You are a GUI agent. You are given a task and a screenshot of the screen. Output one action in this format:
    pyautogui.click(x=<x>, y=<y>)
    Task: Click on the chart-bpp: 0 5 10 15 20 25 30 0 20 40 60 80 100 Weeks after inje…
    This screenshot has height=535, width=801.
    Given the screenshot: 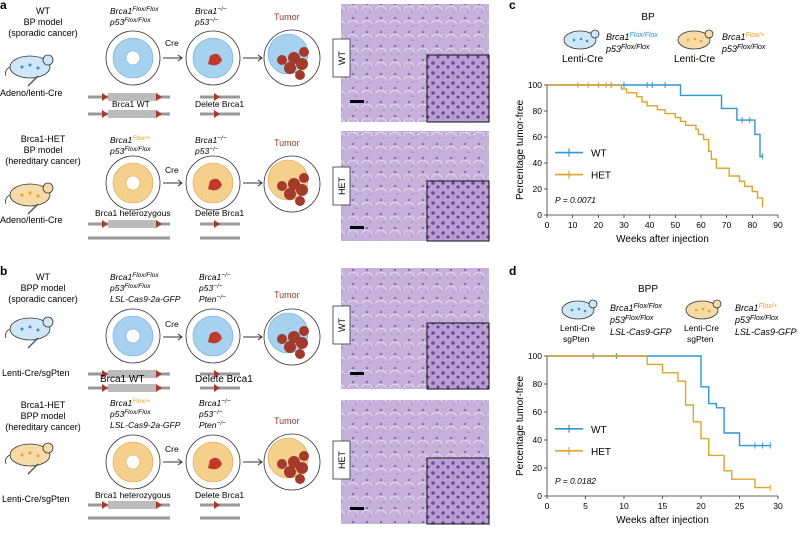 What is the action you would take?
    pyautogui.click(x=649, y=438)
    